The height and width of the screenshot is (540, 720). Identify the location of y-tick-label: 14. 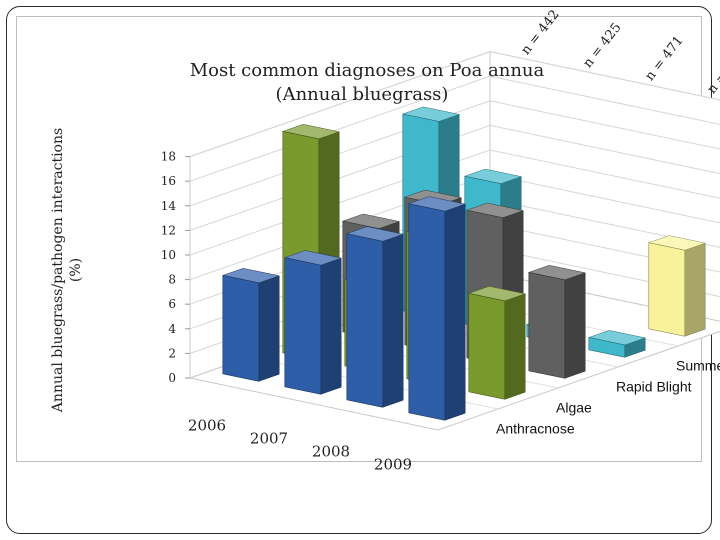
(169, 206).